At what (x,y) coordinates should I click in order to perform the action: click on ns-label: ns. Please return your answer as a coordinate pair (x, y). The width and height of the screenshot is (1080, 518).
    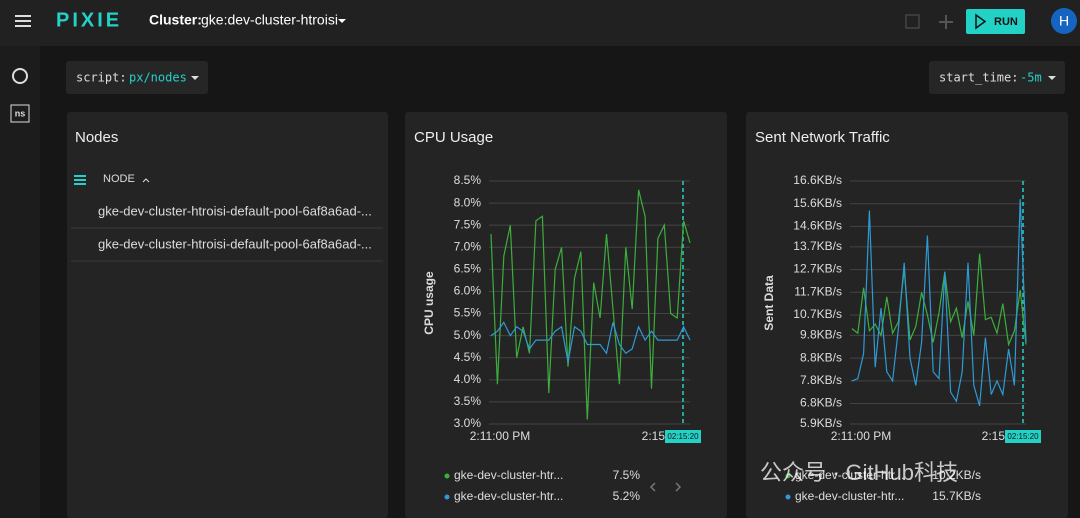
    Looking at the image, I should click on (20, 113).